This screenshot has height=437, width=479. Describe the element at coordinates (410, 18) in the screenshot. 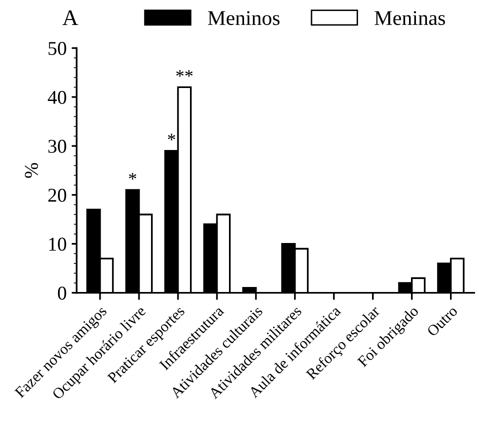

I see `legend-label: Meninas` at that location.